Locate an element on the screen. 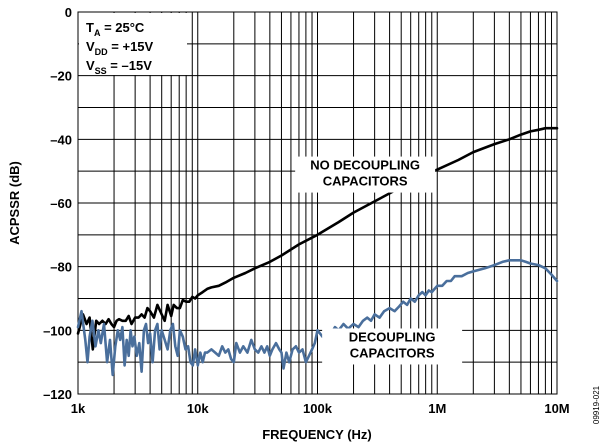  condition-line: TA = 25°C is located at coordinates (115, 29).